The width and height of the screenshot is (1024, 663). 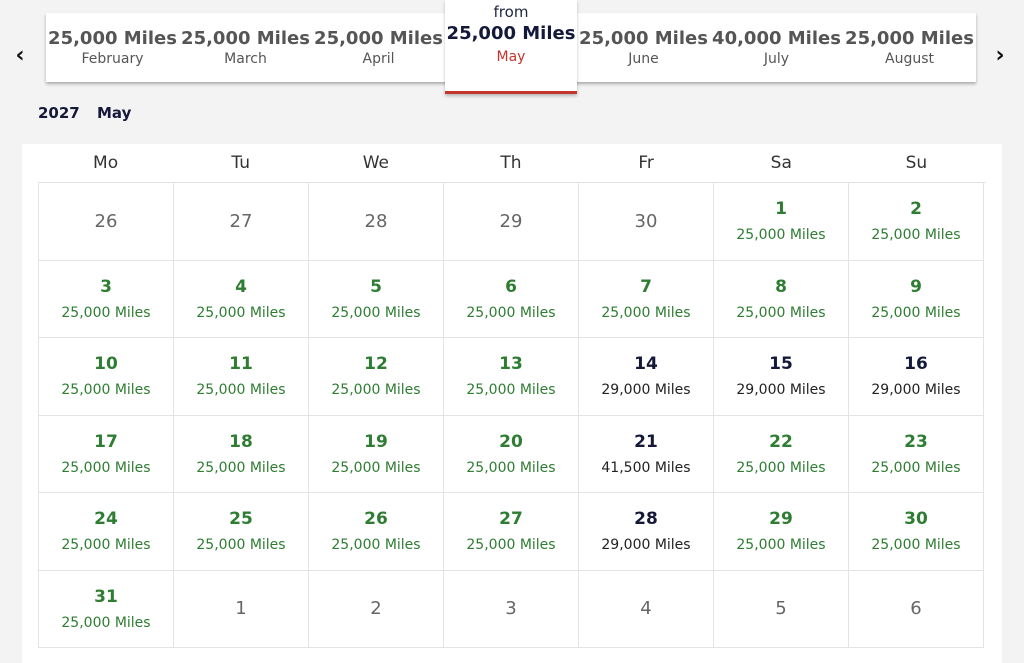 What do you see at coordinates (112, 59) in the screenshot?
I see `month-name: February` at bounding box center [112, 59].